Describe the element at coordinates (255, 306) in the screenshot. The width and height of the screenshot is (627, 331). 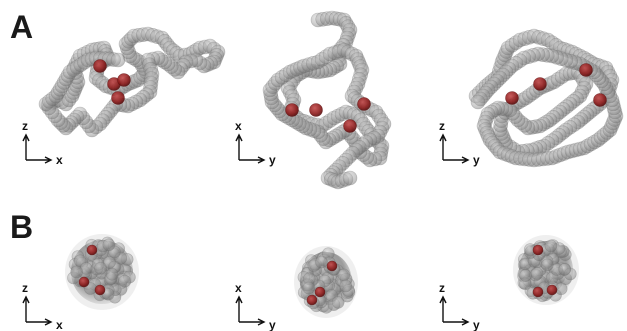
I see `axis-triad-b-2: x y` at that location.